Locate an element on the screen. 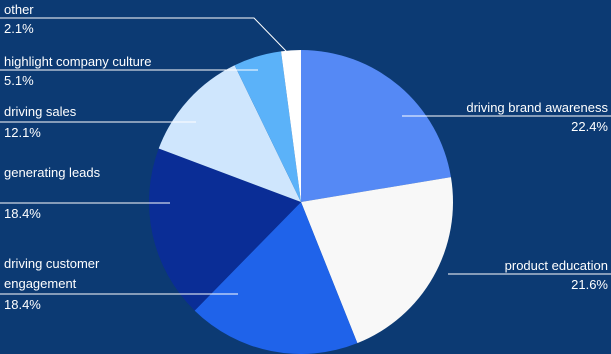 The width and height of the screenshot is (611, 354). slice-name-highlight-company-culture: highlight company culture is located at coordinates (77, 61).